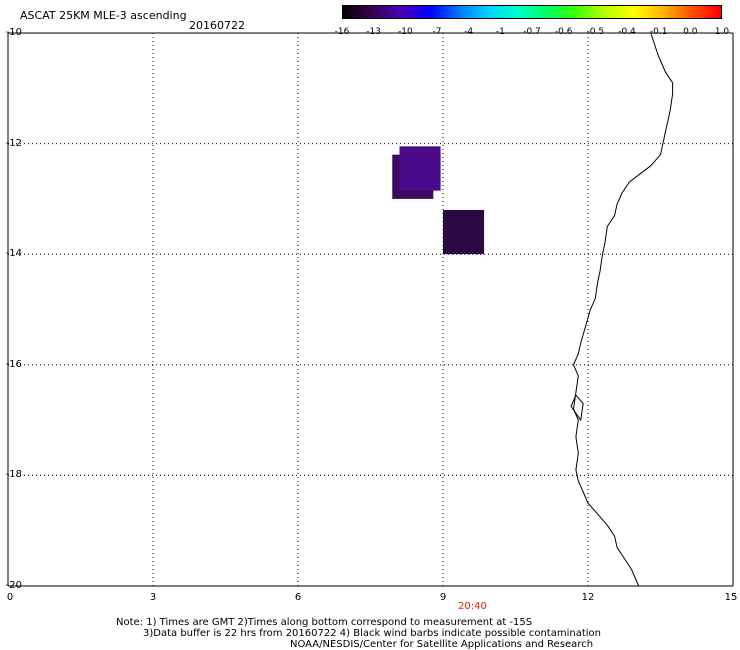  Describe the element at coordinates (374, 32) in the screenshot. I see `colorbar-tick-label: -13` at that location.